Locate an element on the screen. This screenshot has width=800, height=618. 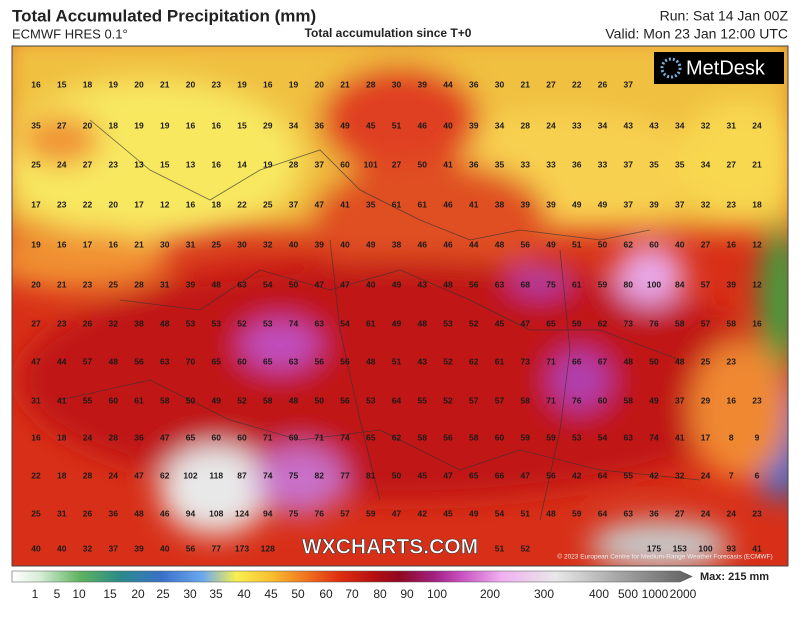
grid-value: 18 is located at coordinates (114, 125).